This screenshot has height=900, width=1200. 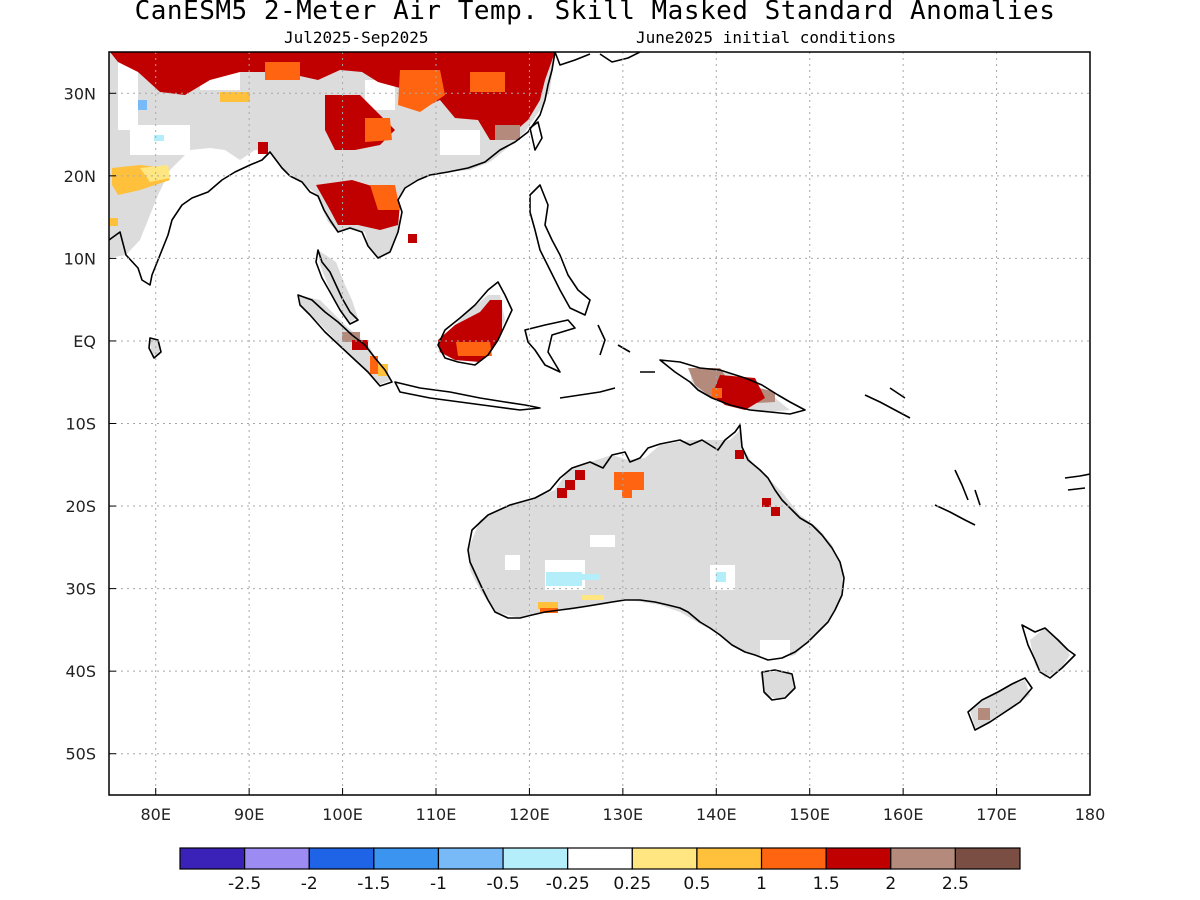 I want to click on lat-tick-label: 10S, so click(x=80, y=424).